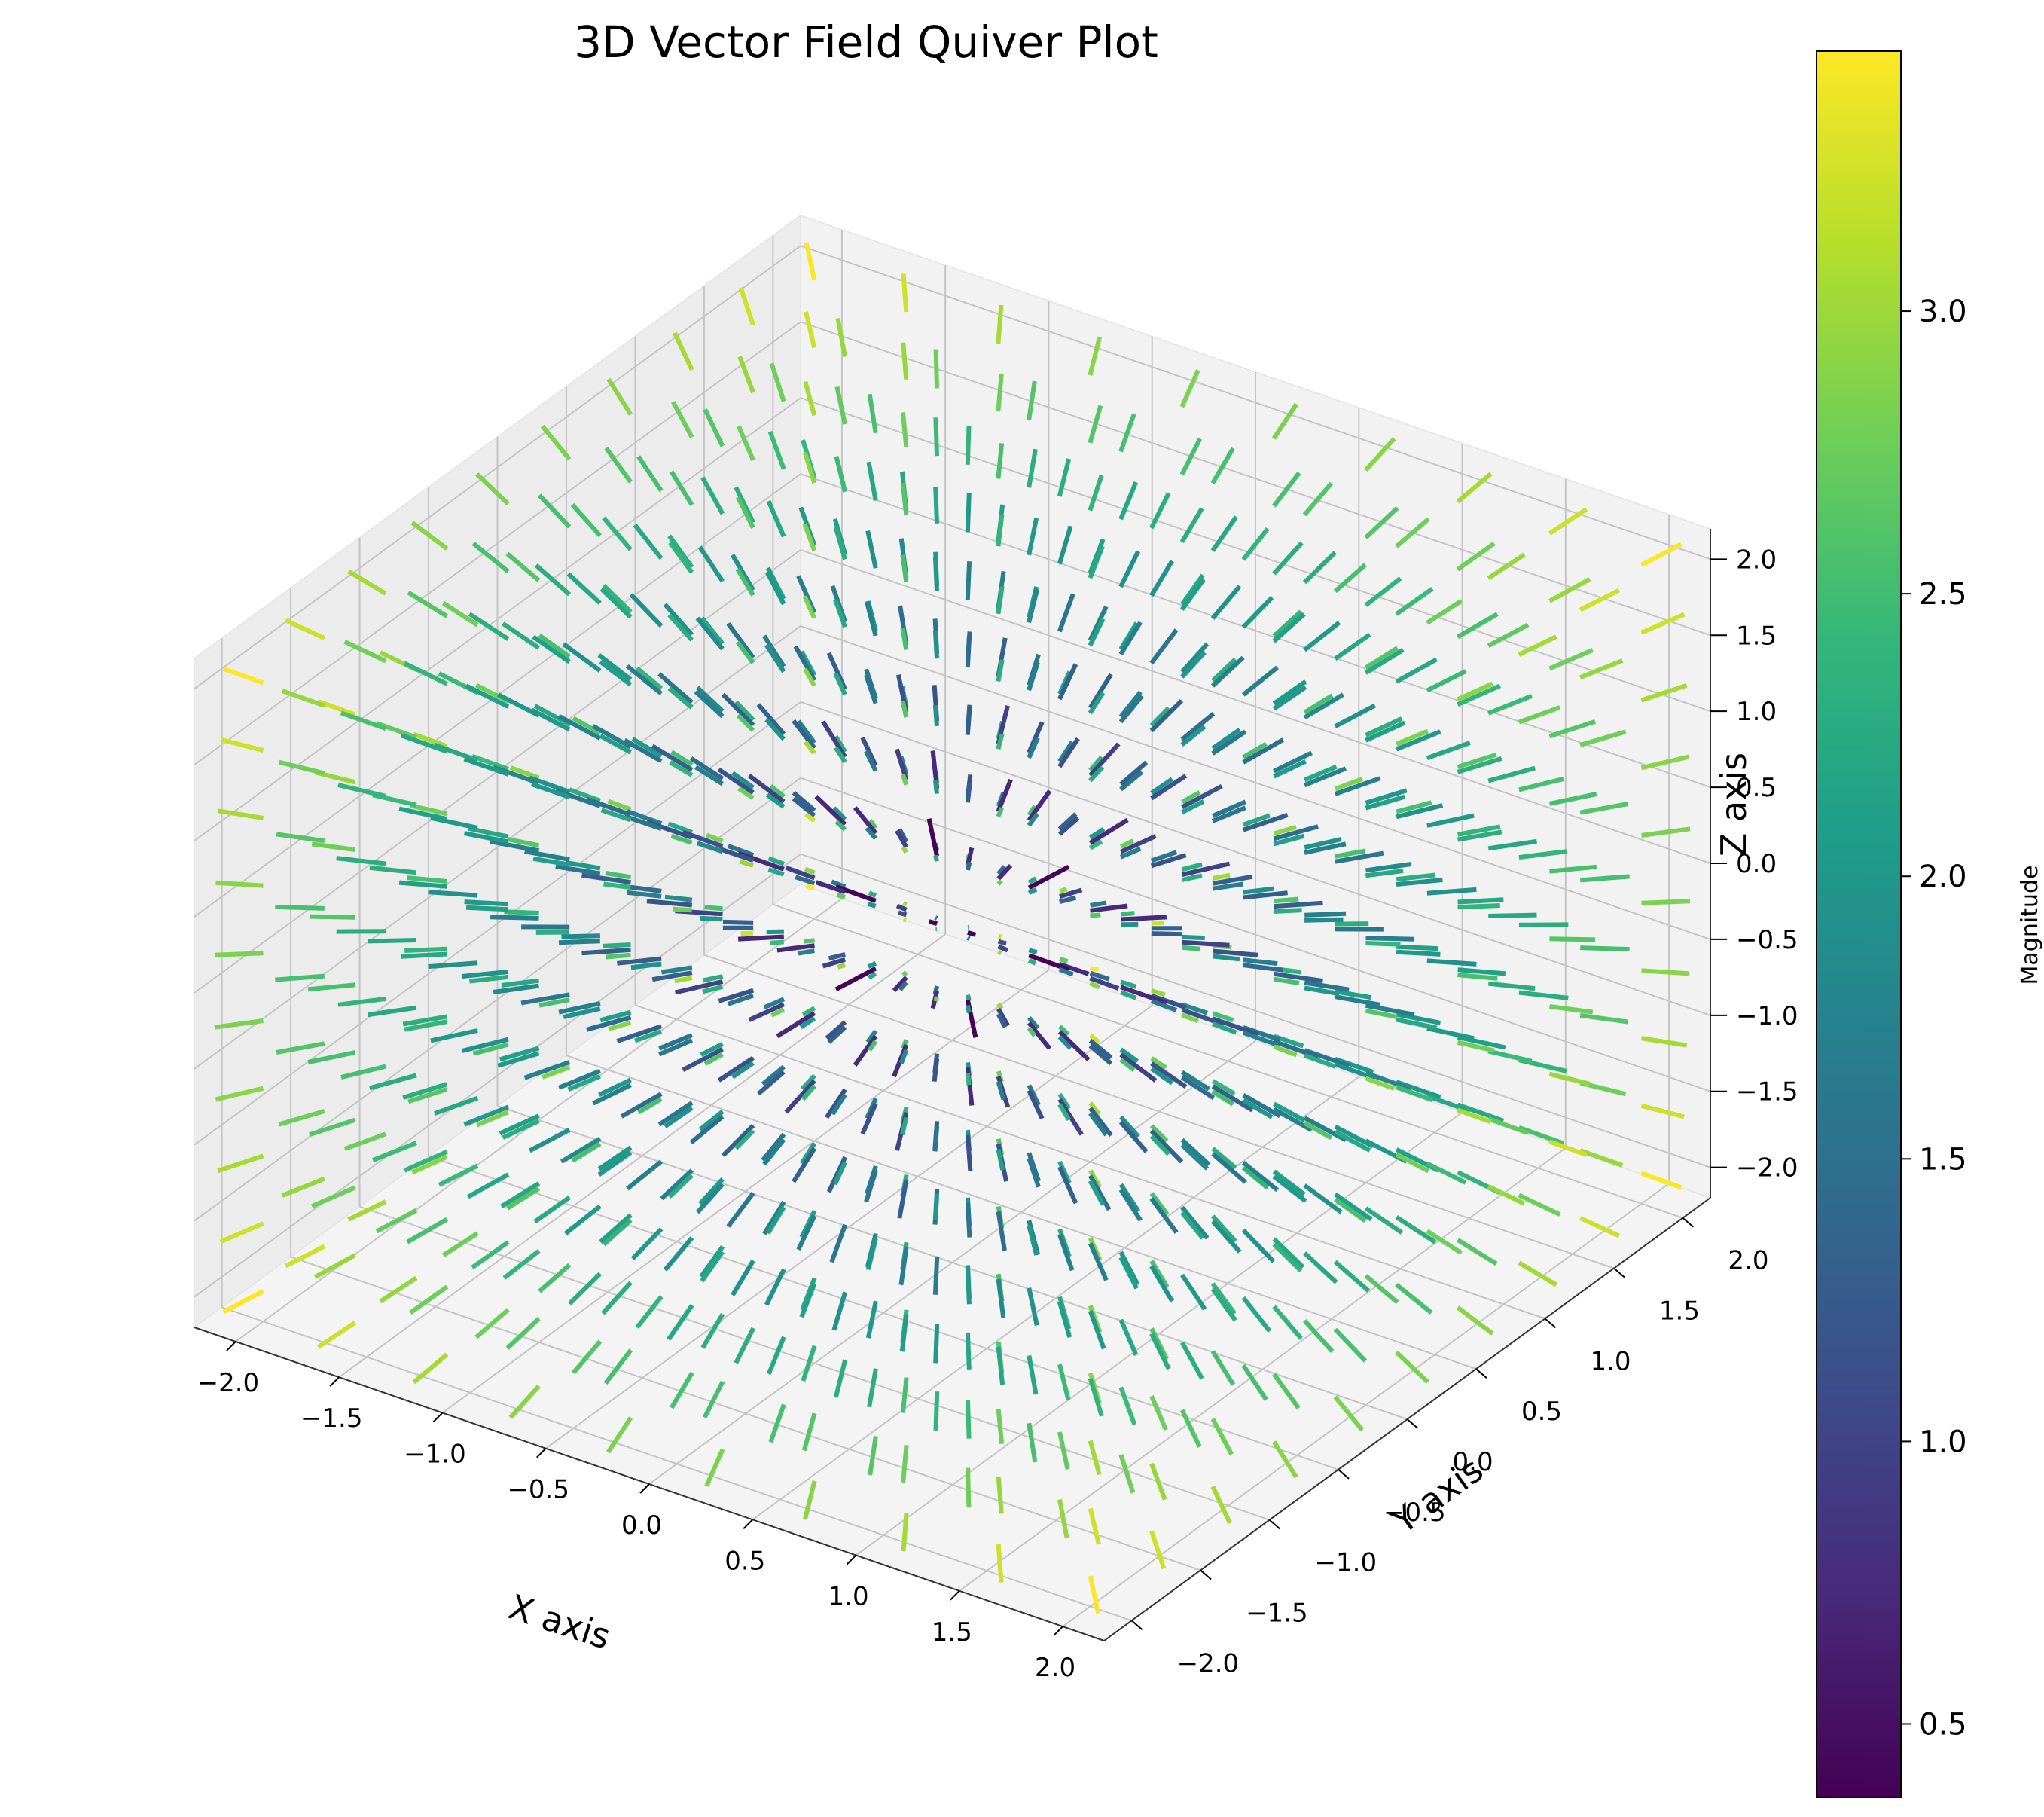 This screenshot has height=1817, width=2044. Describe the element at coordinates (435, 1454) in the screenshot. I see `x-tick-label: −1.0` at that location.